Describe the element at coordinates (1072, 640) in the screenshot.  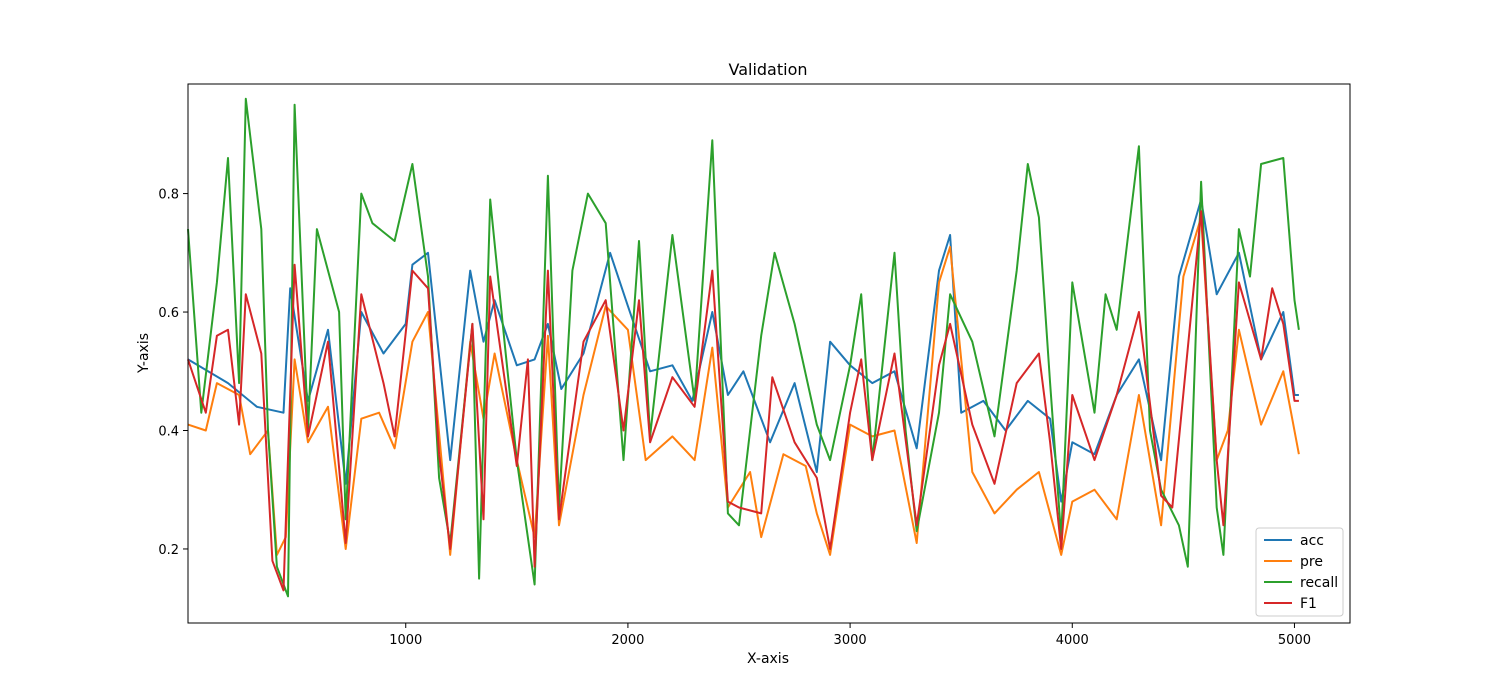
I see `x-tick-label: 4000` at that location.